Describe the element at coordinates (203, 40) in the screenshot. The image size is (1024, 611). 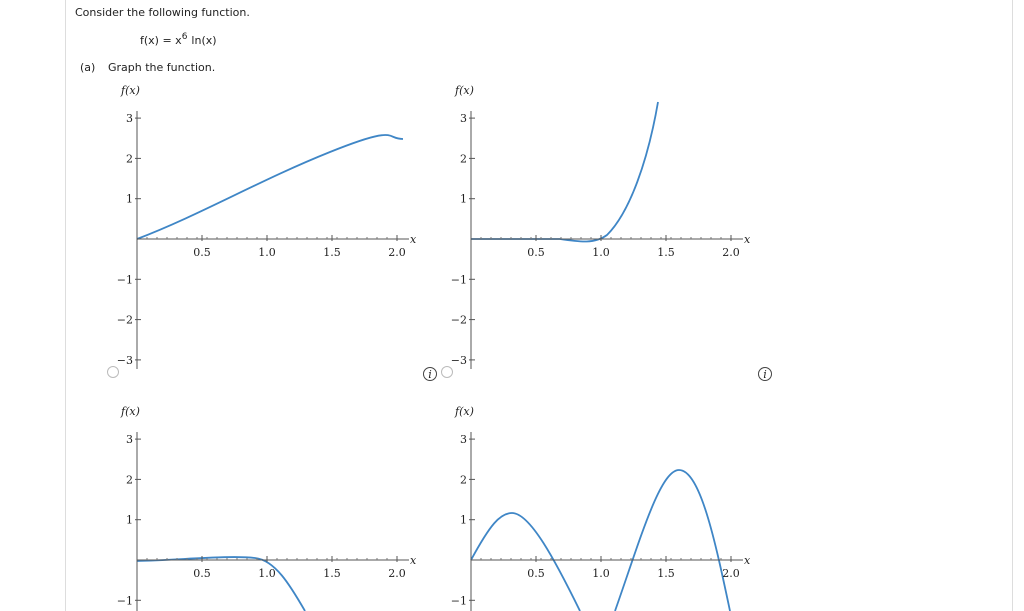
I see `function-rhs: ln(x)` at that location.